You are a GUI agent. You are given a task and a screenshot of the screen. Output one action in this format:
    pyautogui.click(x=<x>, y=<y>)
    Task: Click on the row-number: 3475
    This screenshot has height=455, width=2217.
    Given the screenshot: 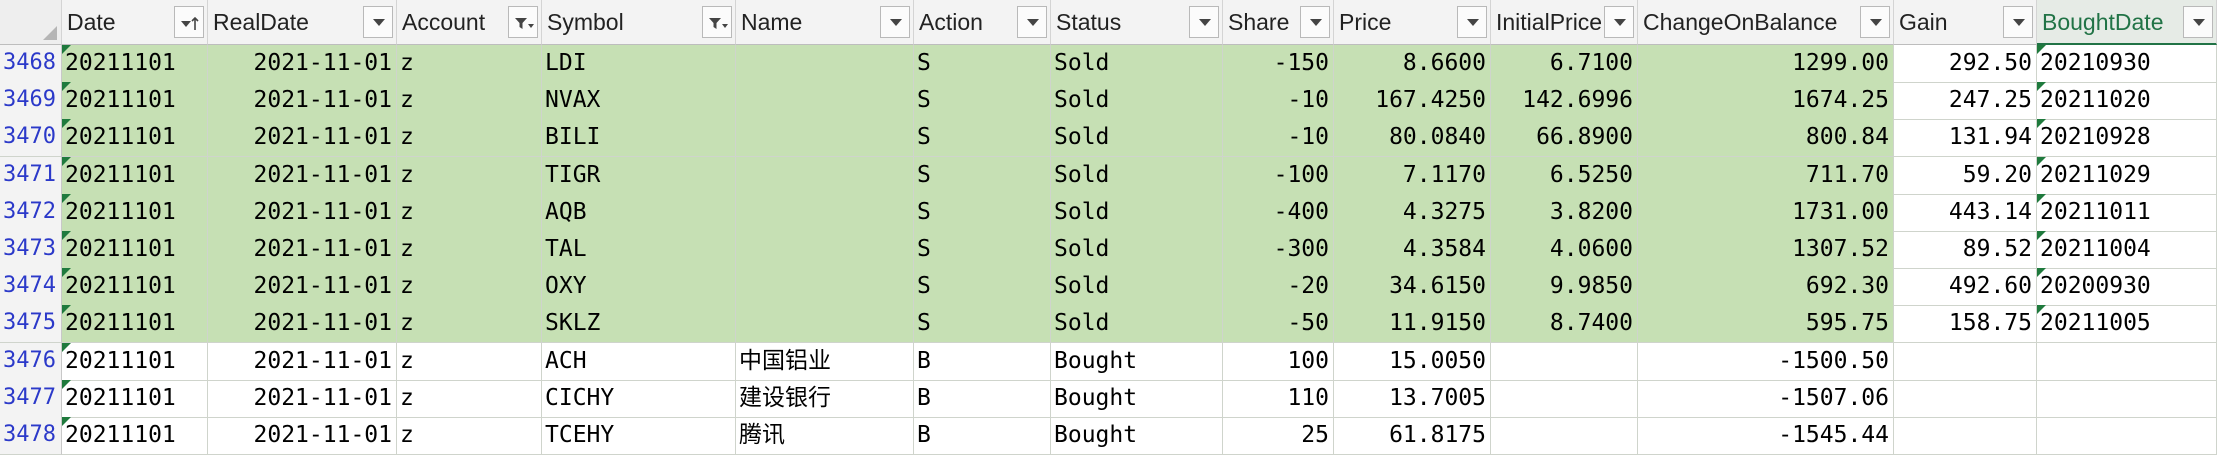 What is the action you would take?
    pyautogui.click(x=31, y=324)
    